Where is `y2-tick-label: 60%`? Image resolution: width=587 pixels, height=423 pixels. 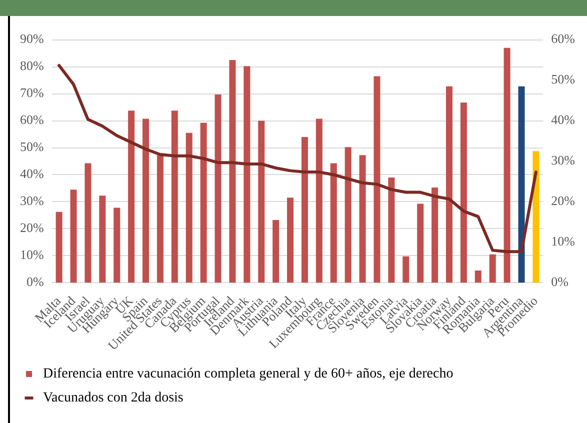
y2-tick-label: 60% is located at coordinates (563, 38).